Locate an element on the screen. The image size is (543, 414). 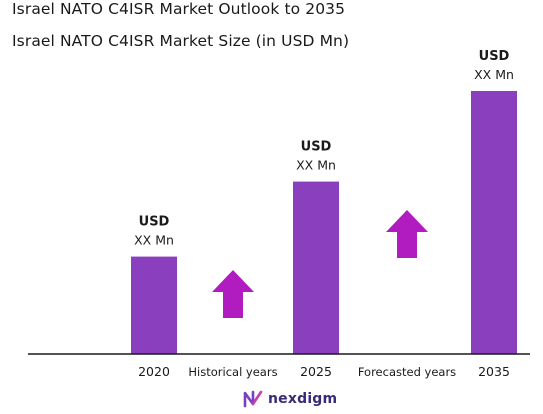
nexdigm-logo-icon is located at coordinates (253, 399).